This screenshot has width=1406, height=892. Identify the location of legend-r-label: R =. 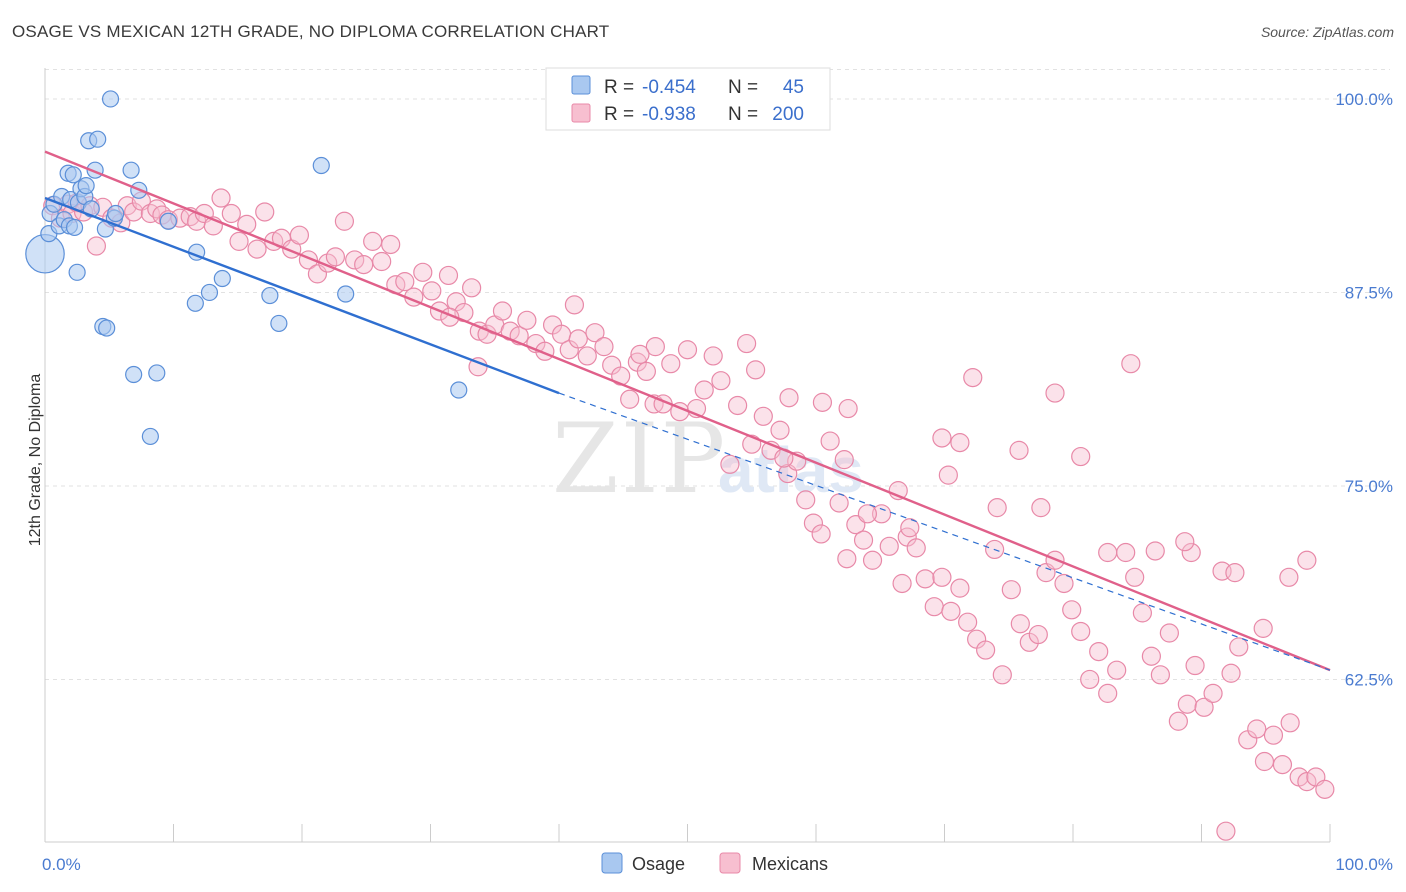
(619, 114).